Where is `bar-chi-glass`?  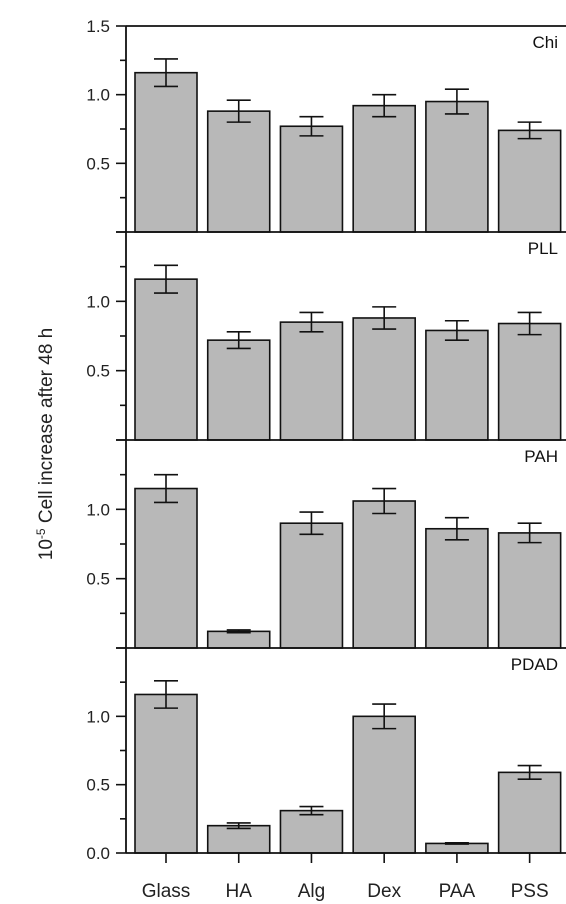
bar-chi-glass is located at coordinates (166, 152).